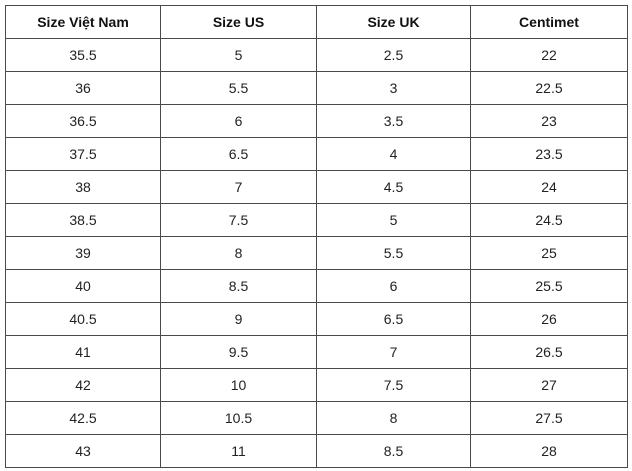 The width and height of the screenshot is (632, 471). I want to click on table-cell: 22, so click(549, 55).